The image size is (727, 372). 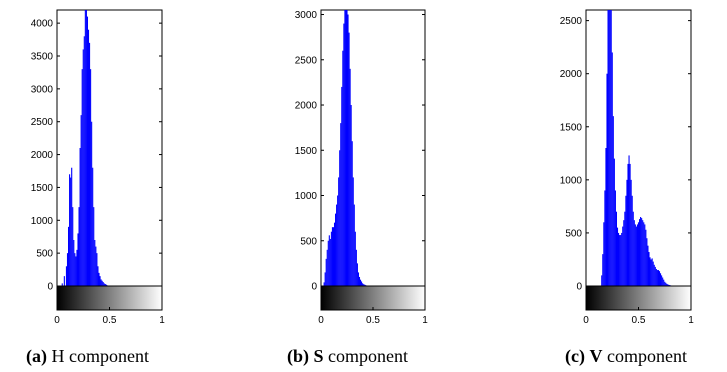 What do you see at coordinates (425, 320) in the screenshot?
I see `x-tick-label: 1` at bounding box center [425, 320].